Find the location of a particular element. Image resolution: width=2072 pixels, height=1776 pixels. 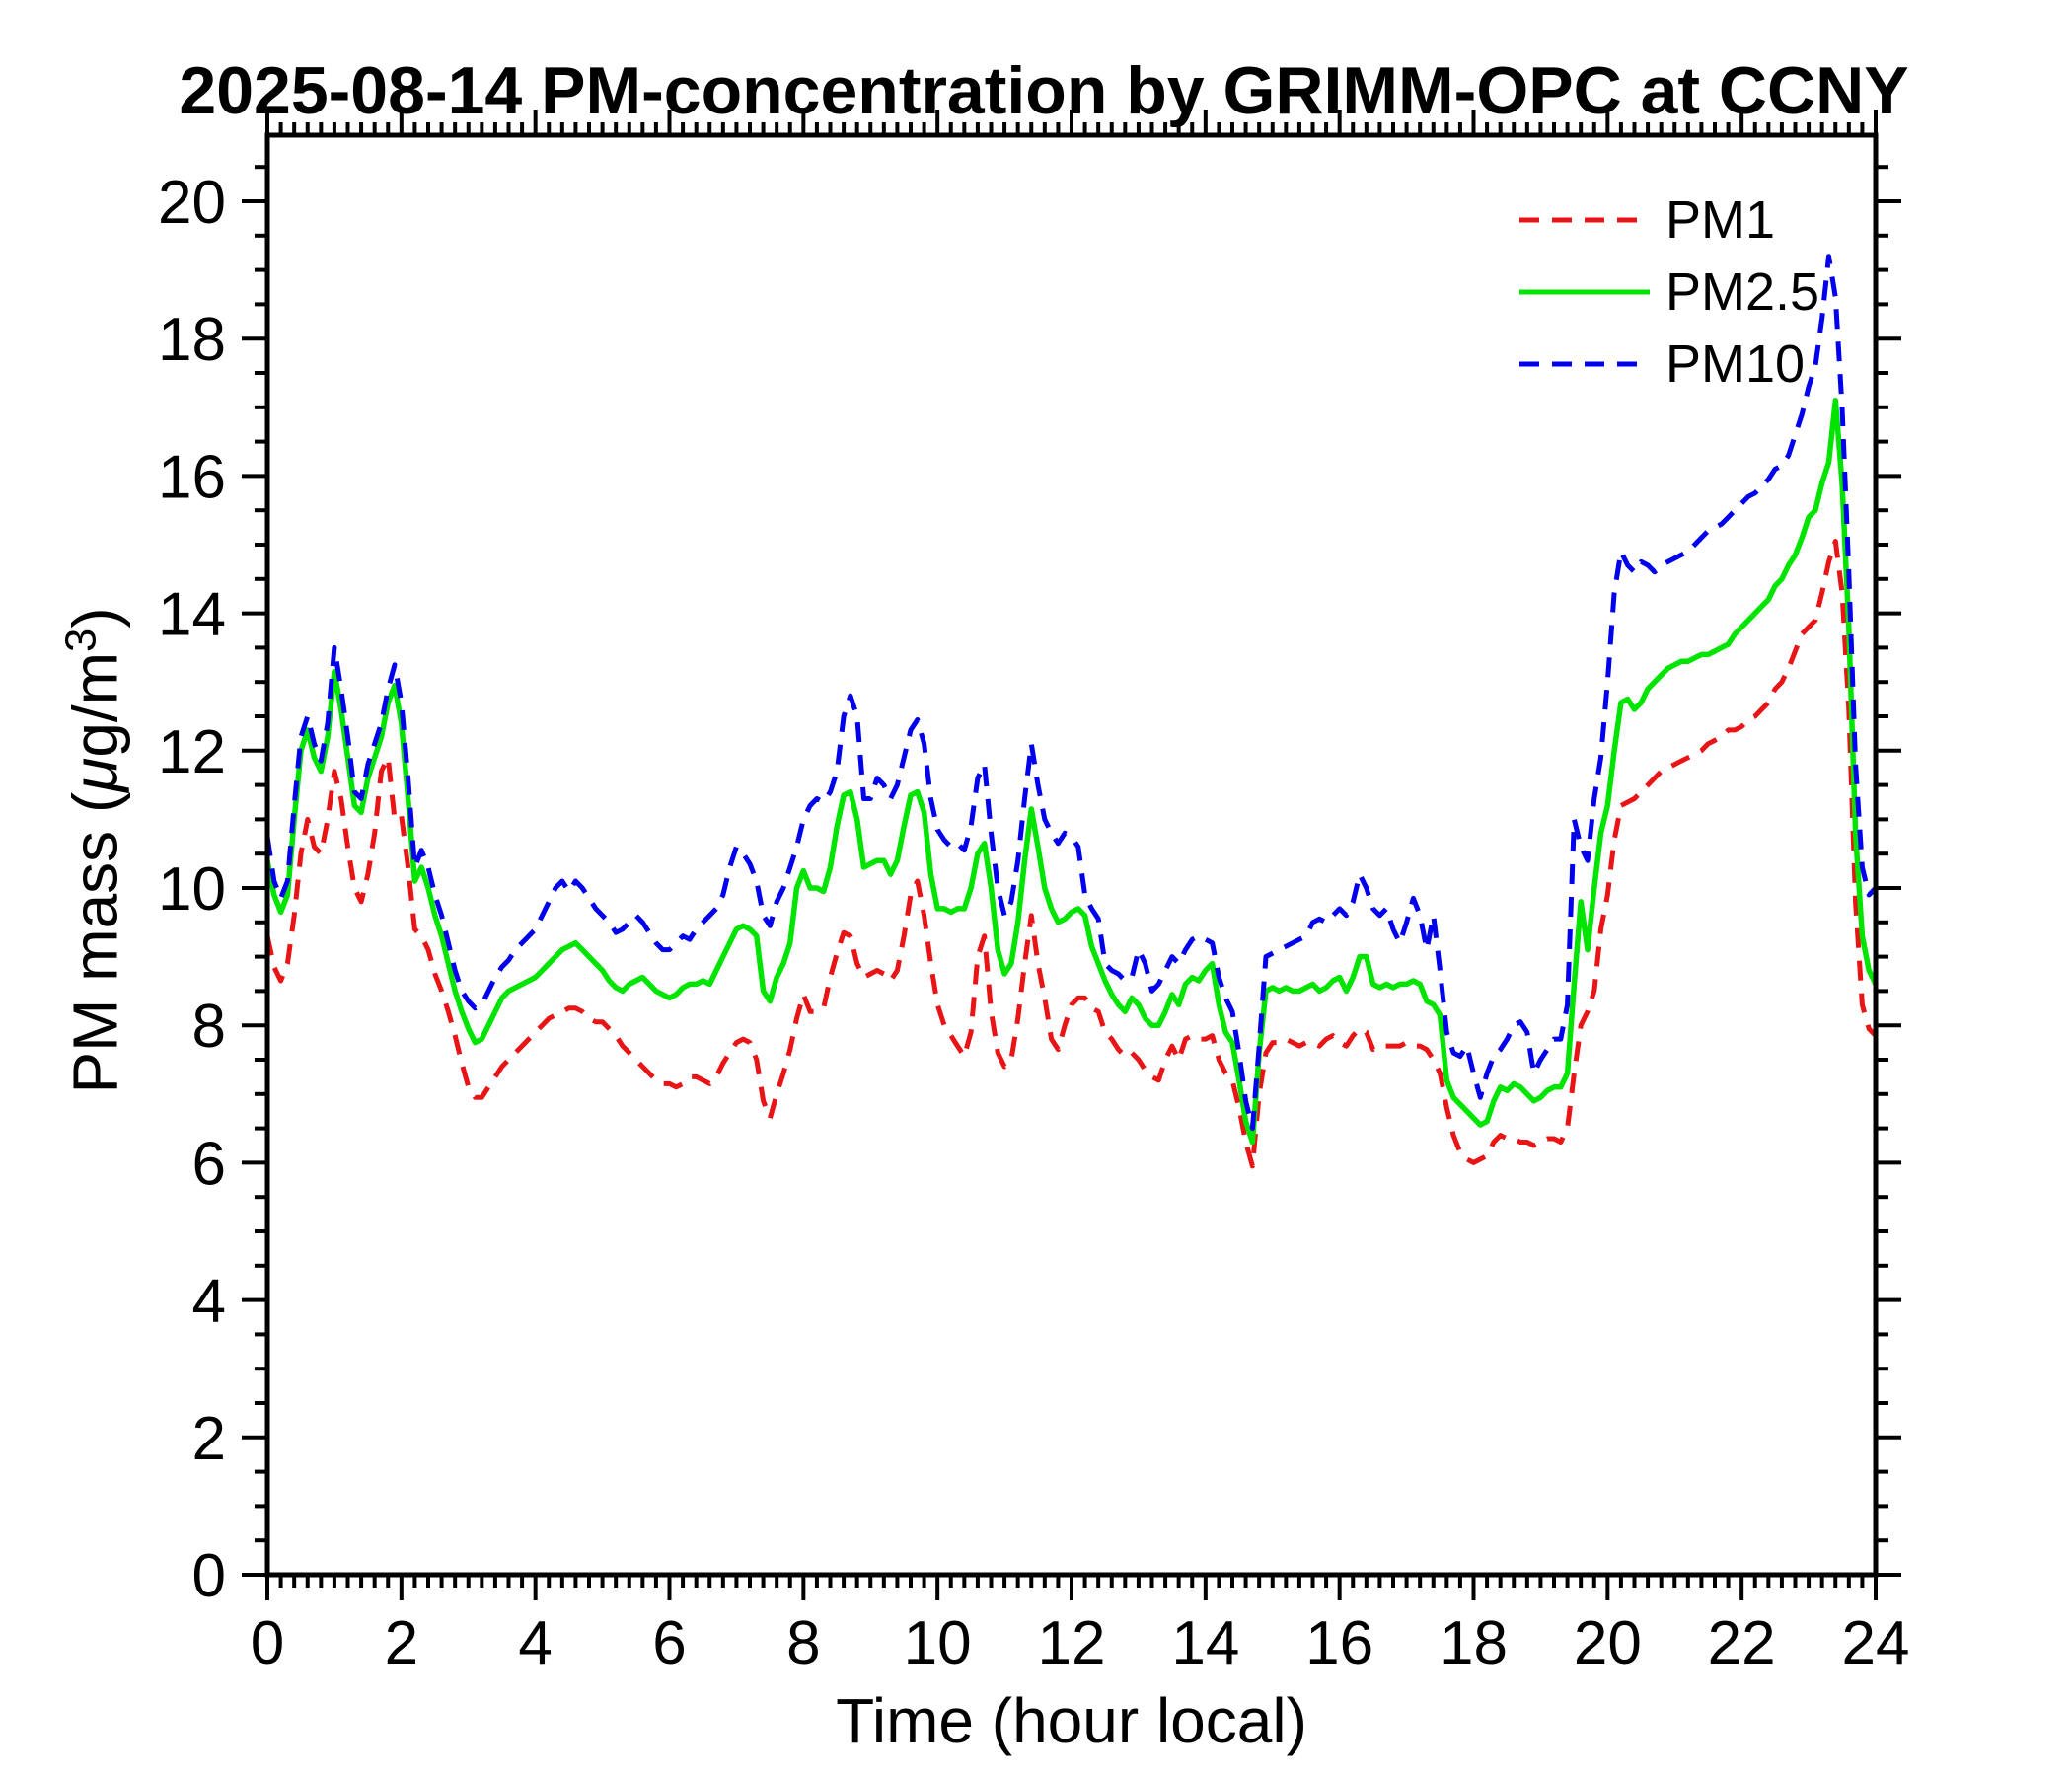

x-tick-label: 14 is located at coordinates (1205, 1643).